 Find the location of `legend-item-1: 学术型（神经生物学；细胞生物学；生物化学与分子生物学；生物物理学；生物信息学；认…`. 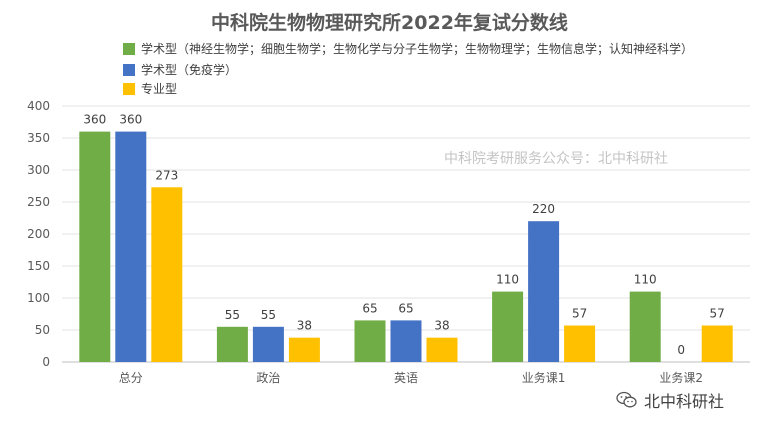

legend-item-1: 学术型（神经生物学；细胞生物学；生物化学与分子生物学；生物物理学；生物信息学；认… is located at coordinates (408, 48).